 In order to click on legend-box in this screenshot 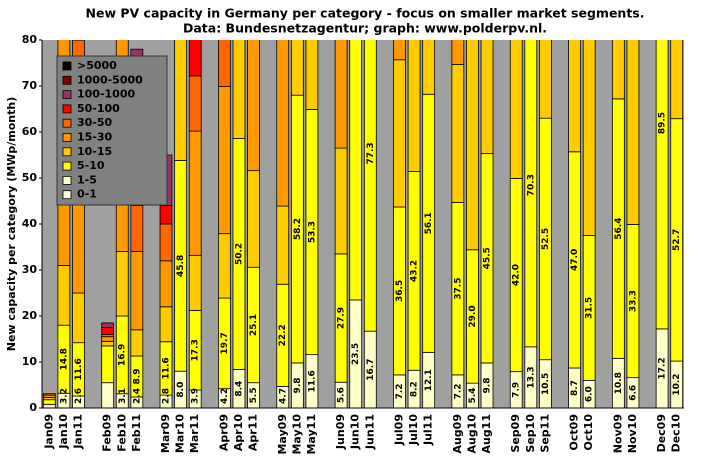, I will do `click(112, 130)`.